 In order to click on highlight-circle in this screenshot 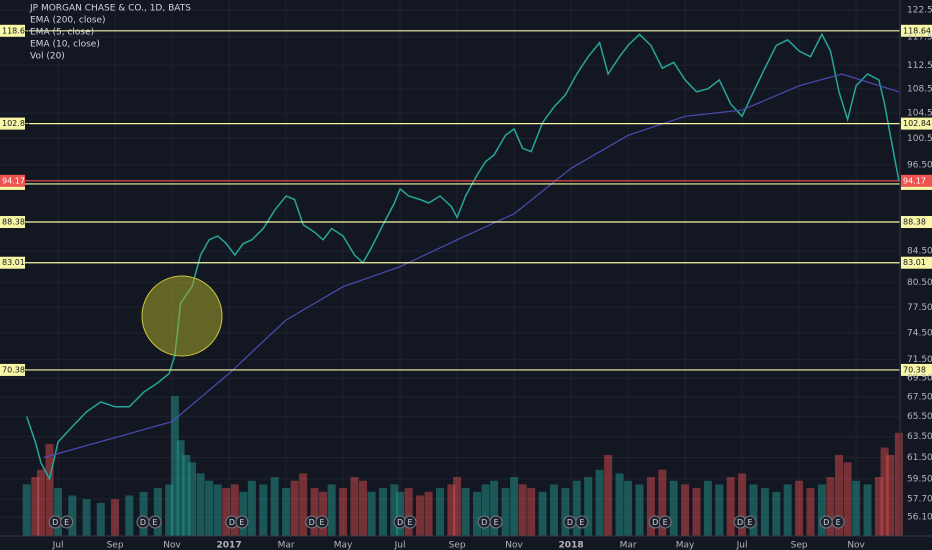, I will do `click(182, 316)`.